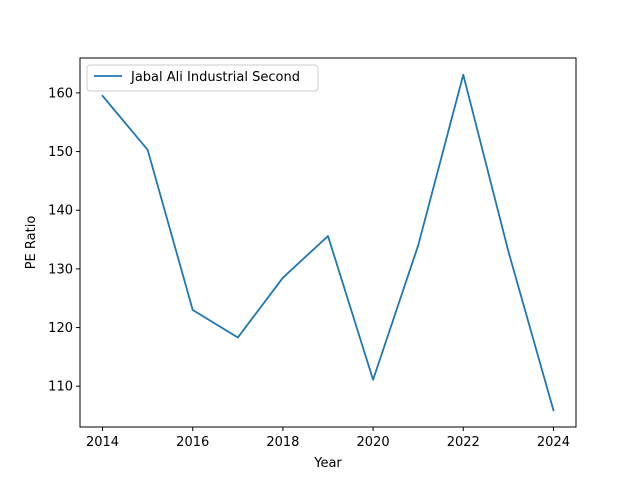 The width and height of the screenshot is (640, 480). What do you see at coordinates (60, 269) in the screenshot?
I see `y-tick-label: 130` at bounding box center [60, 269].